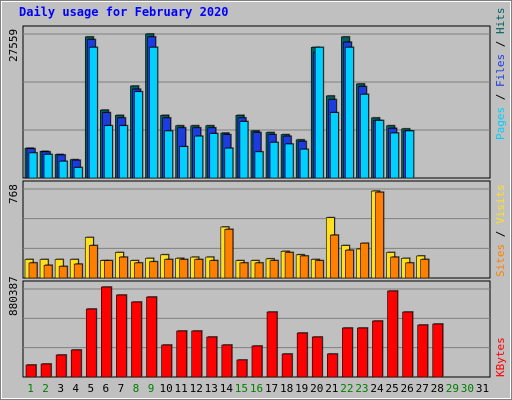 The height and width of the screenshot is (400, 512). What do you see at coordinates (60, 388) in the screenshot?
I see `x-tick-label-3: 3` at bounding box center [60, 388].